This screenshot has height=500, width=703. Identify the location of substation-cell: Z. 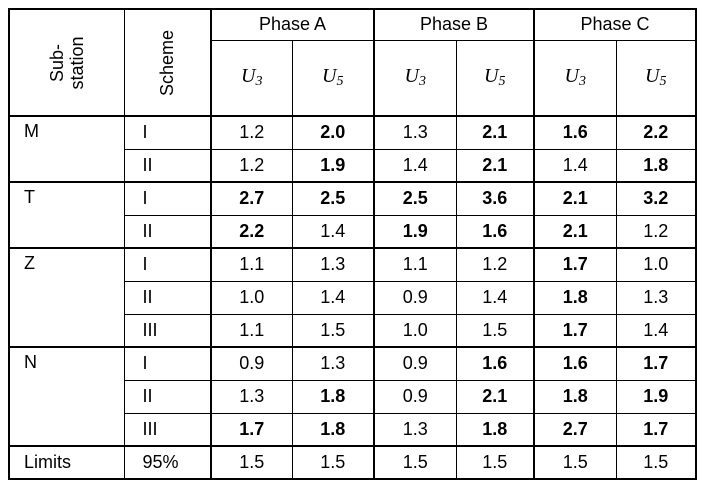
(66, 297).